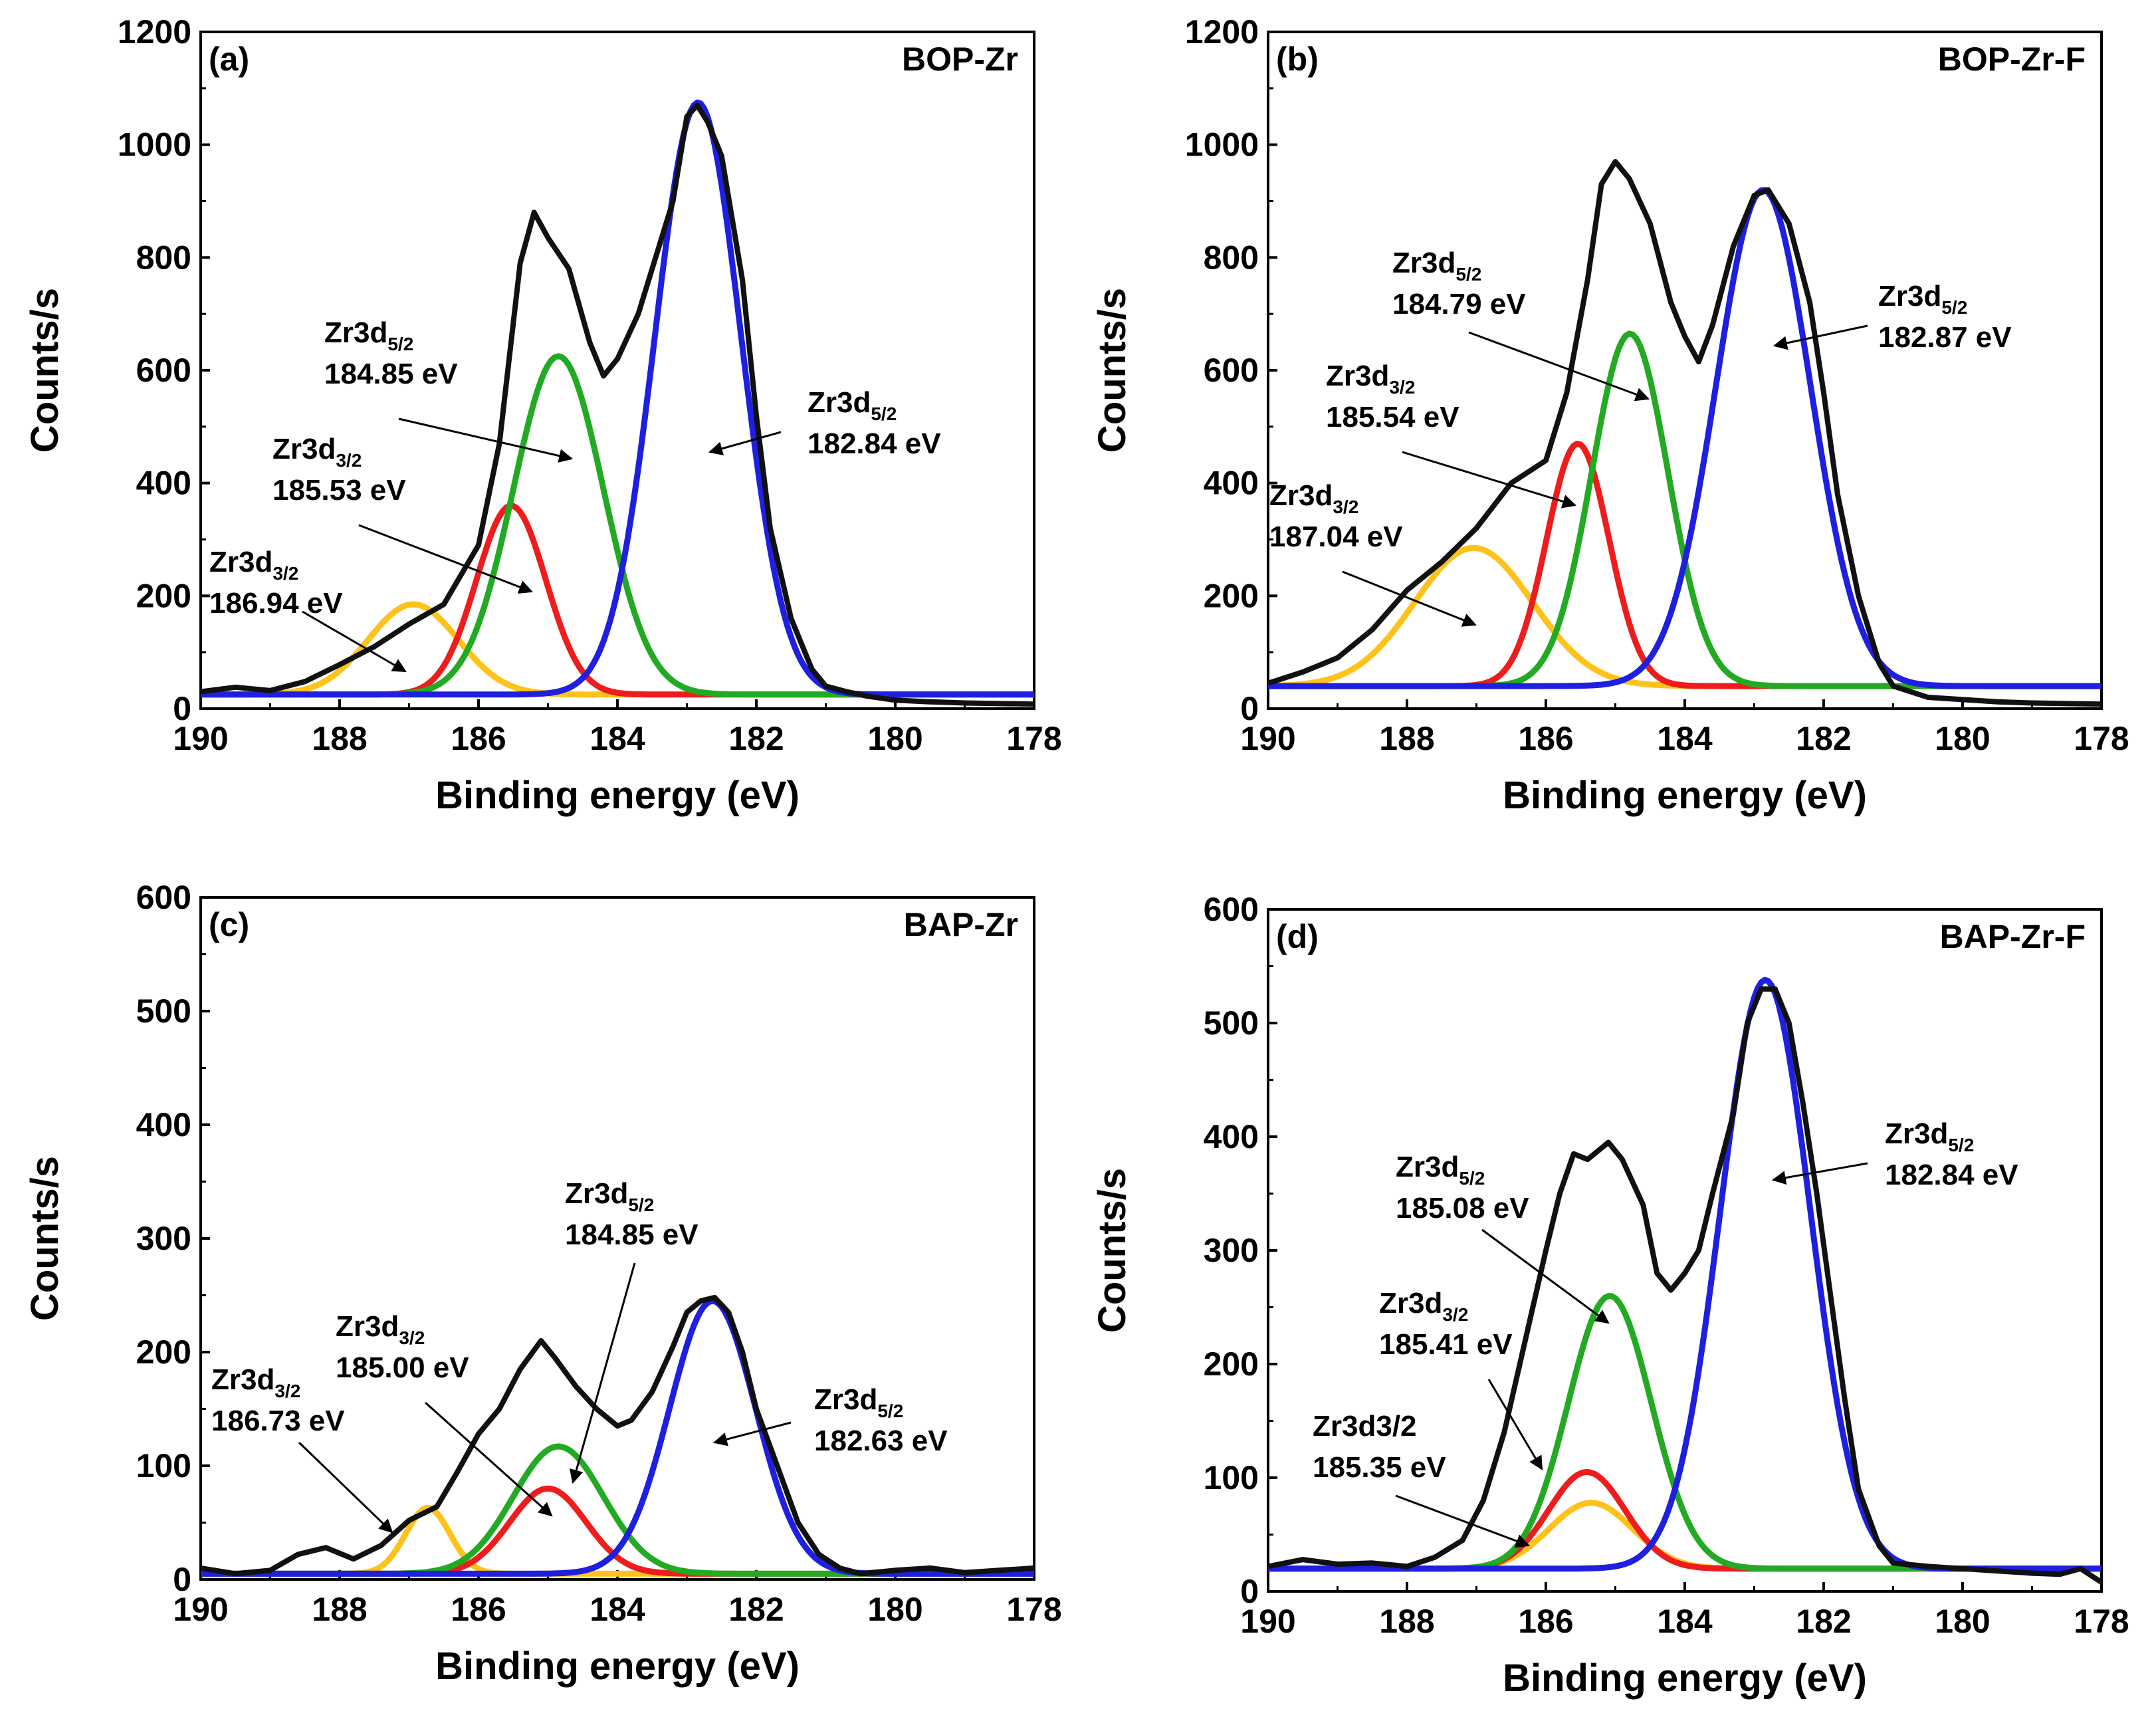 The width and height of the screenshot is (2156, 1731). Describe the element at coordinates (229, 924) in the screenshot. I see `panel-letter: (c)` at that location.